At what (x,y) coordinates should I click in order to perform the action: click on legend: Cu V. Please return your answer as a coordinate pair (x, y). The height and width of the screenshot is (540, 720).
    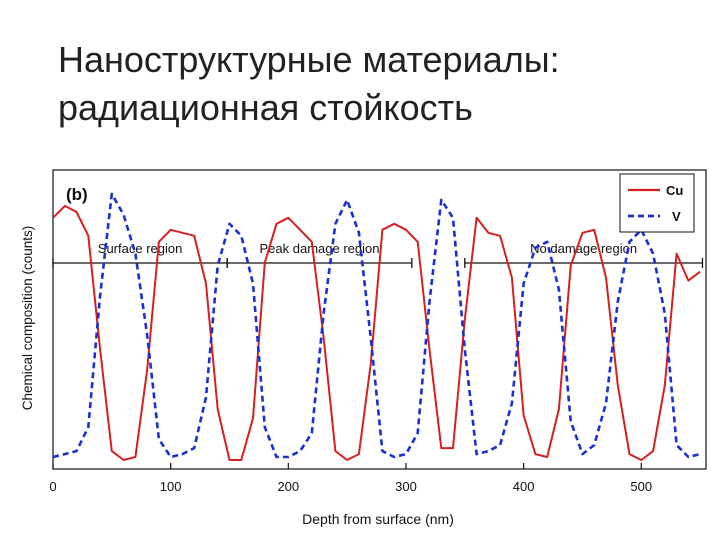
    Looking at the image, I should click on (657, 203).